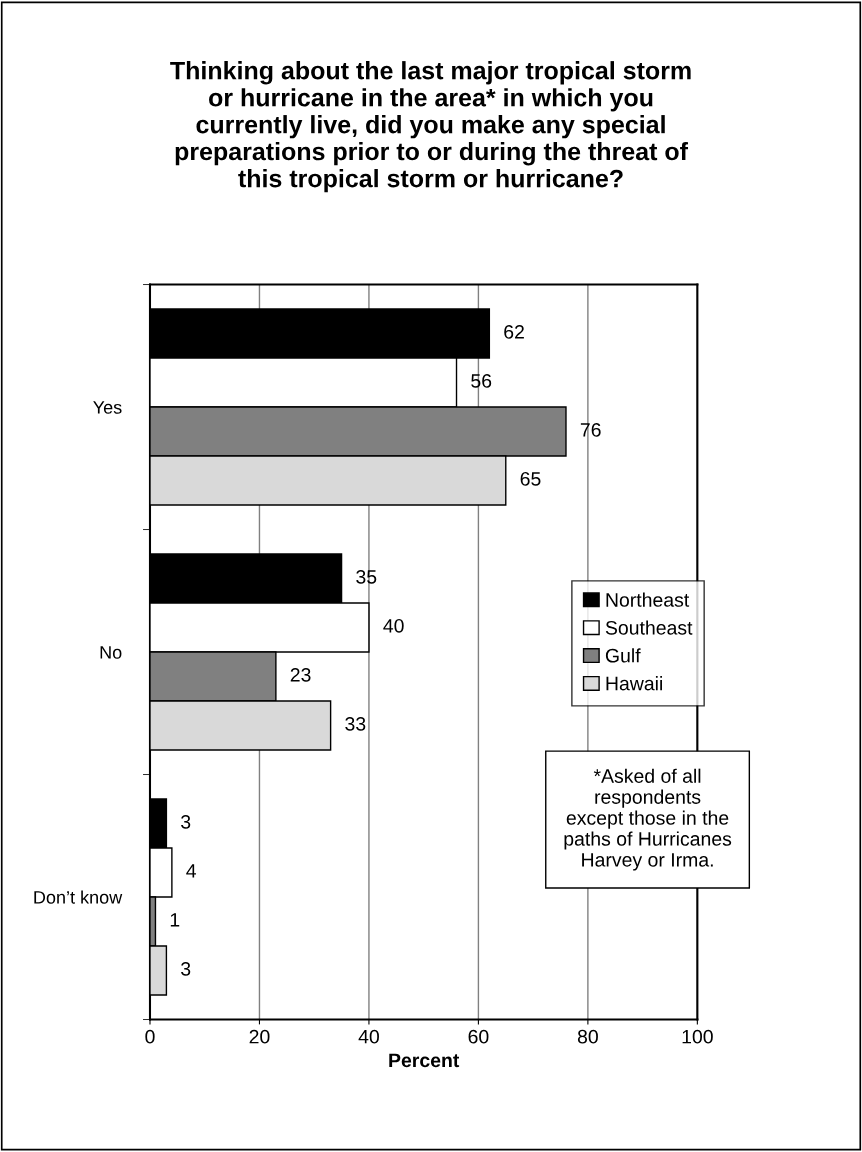 Image resolution: width=862 pixels, height=1152 pixels. What do you see at coordinates (111, 652) in the screenshot?
I see `y-tick-label: No` at bounding box center [111, 652].